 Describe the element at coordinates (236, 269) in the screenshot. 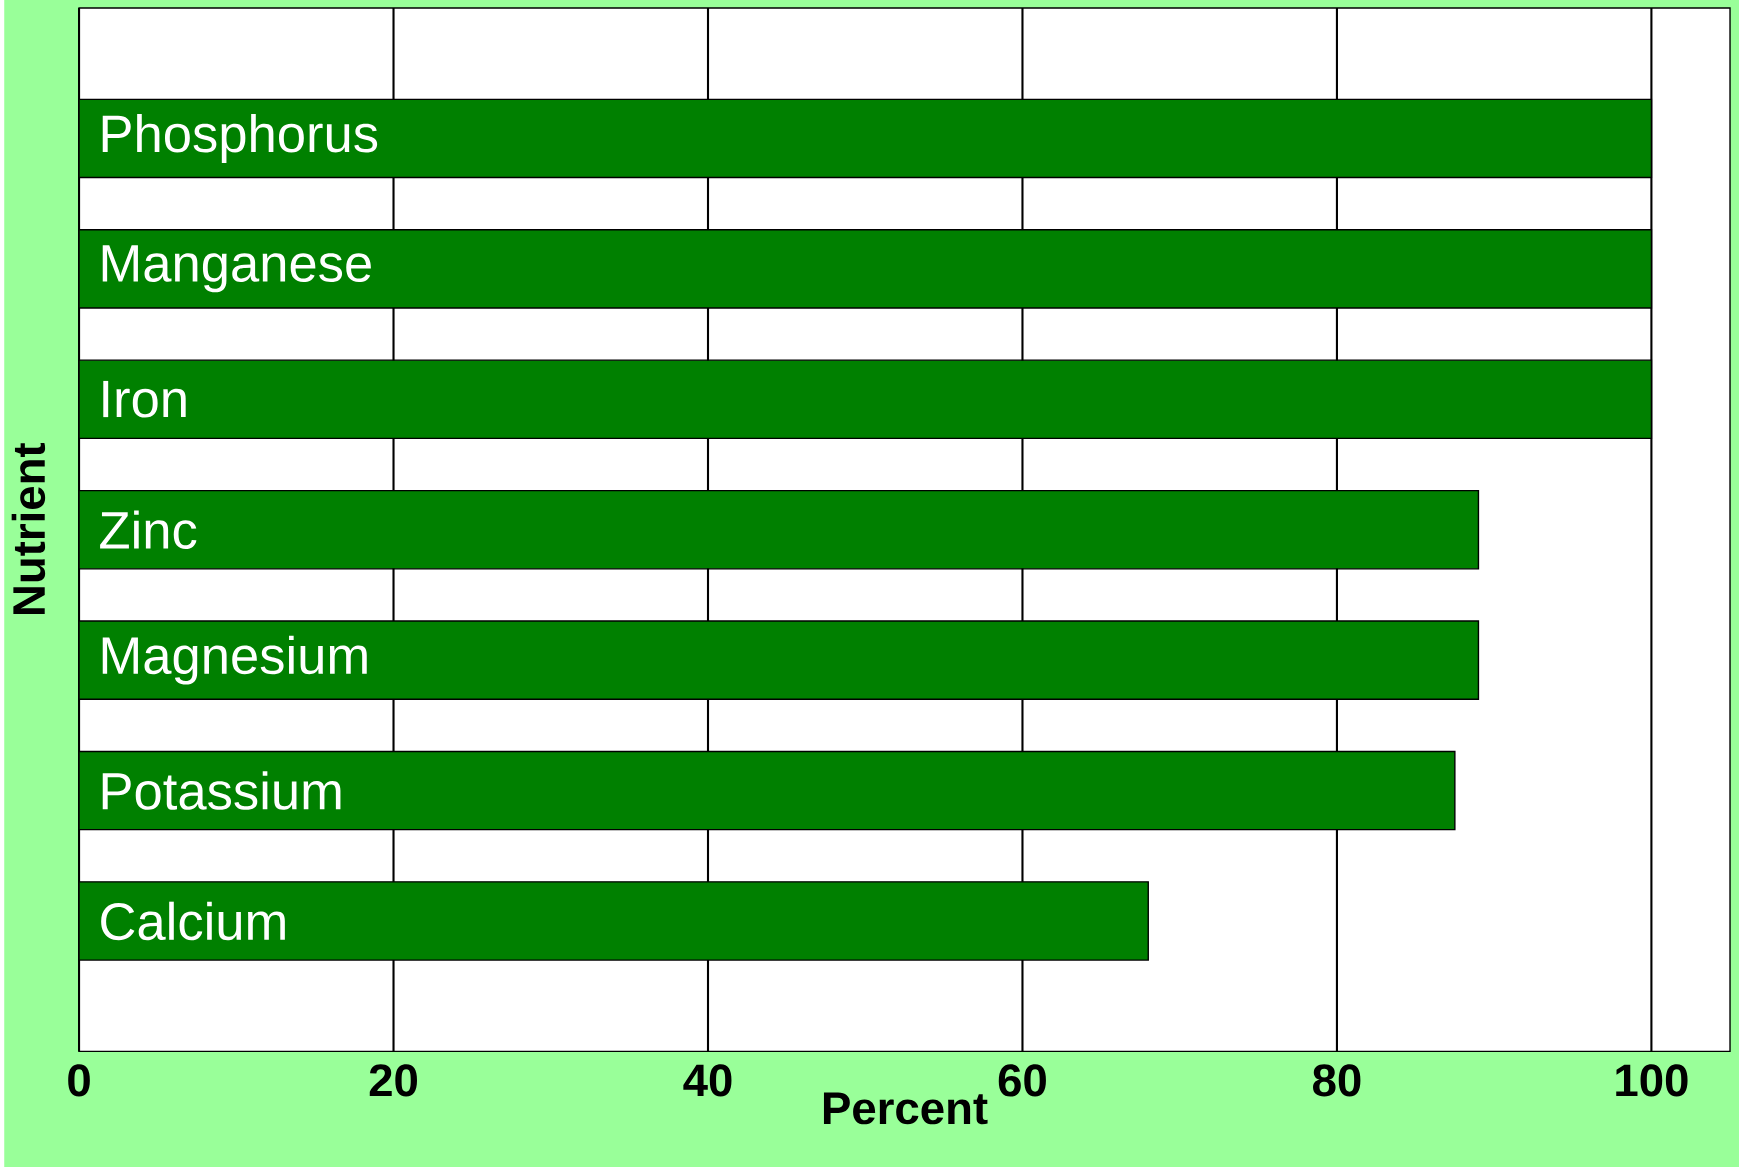

I see `y-tick-label: Manganese` at that location.